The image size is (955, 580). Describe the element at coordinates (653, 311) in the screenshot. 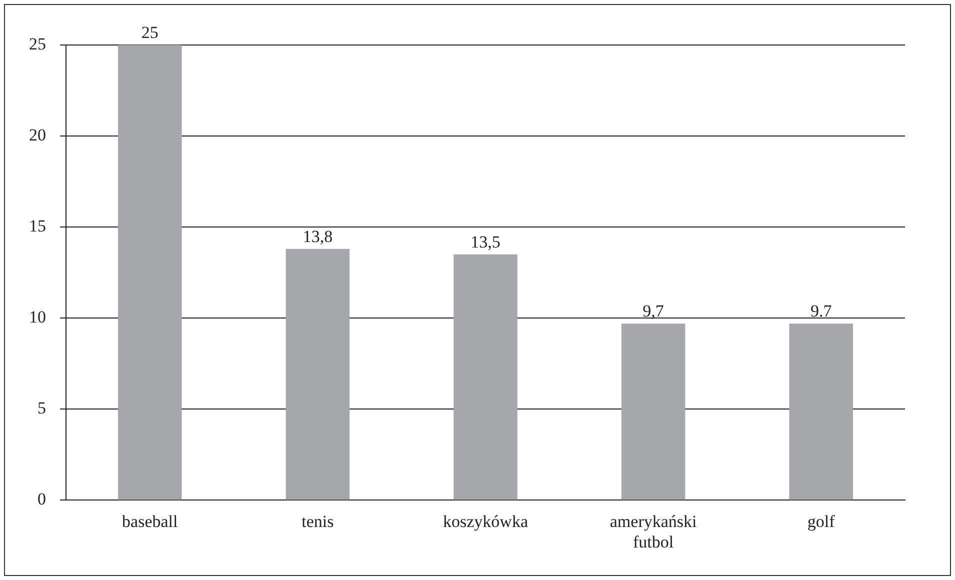

I see `data-label: 9,7` at that location.